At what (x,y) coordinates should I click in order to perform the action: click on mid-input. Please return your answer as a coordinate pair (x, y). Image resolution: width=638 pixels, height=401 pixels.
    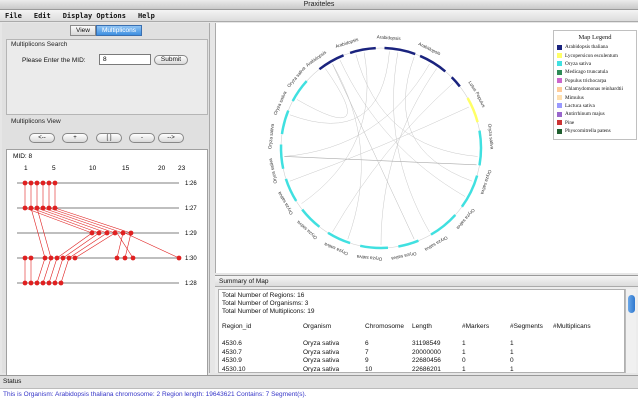
    Looking at the image, I should click on (125, 59).